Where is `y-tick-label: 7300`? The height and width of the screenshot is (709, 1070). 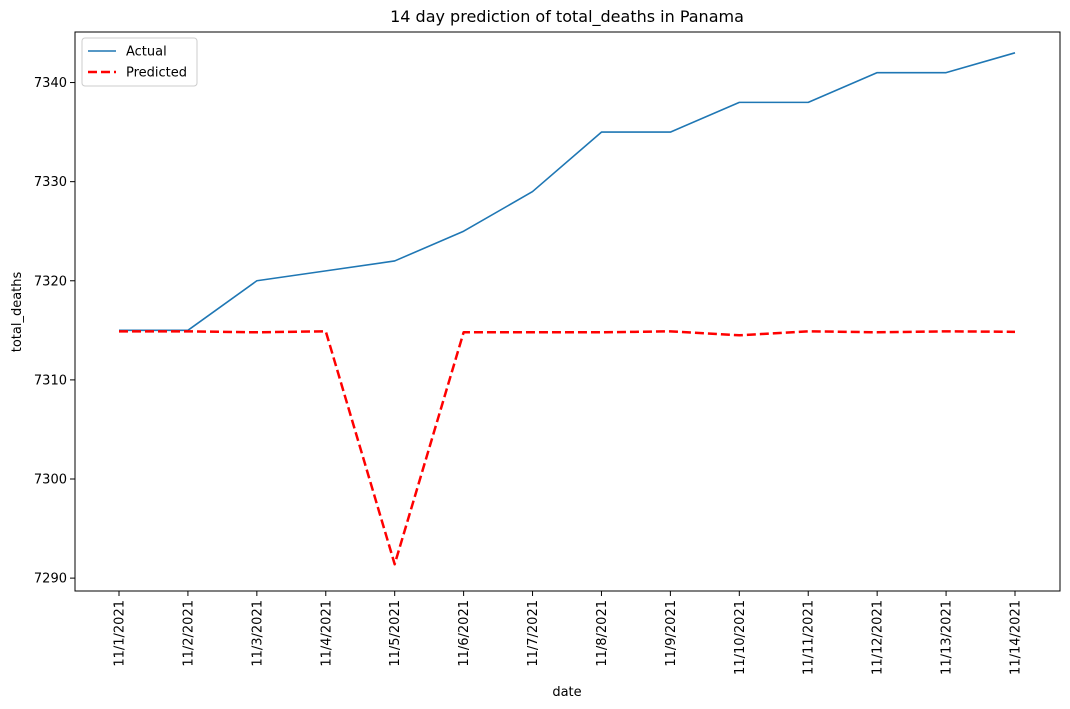 y-tick-label: 7300 is located at coordinates (50, 480).